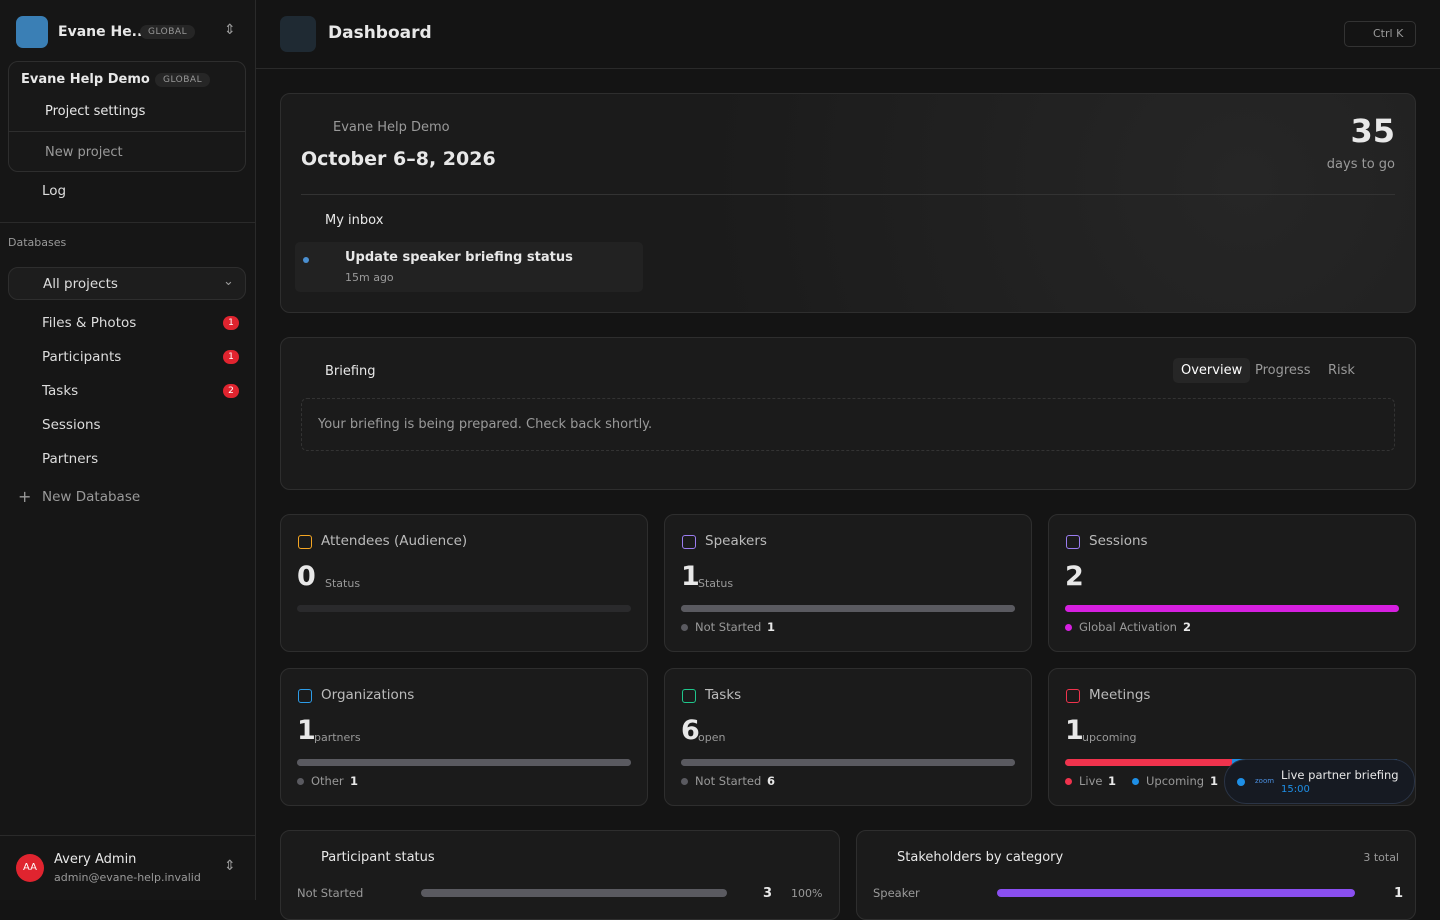  Describe the element at coordinates (1399, 893) in the screenshot. I see `row-count: 1` at that location.